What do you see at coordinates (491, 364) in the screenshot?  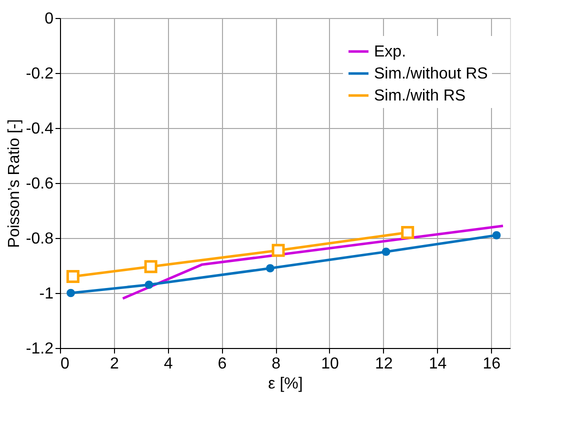 I see `x-tick-label: 16` at bounding box center [491, 364].